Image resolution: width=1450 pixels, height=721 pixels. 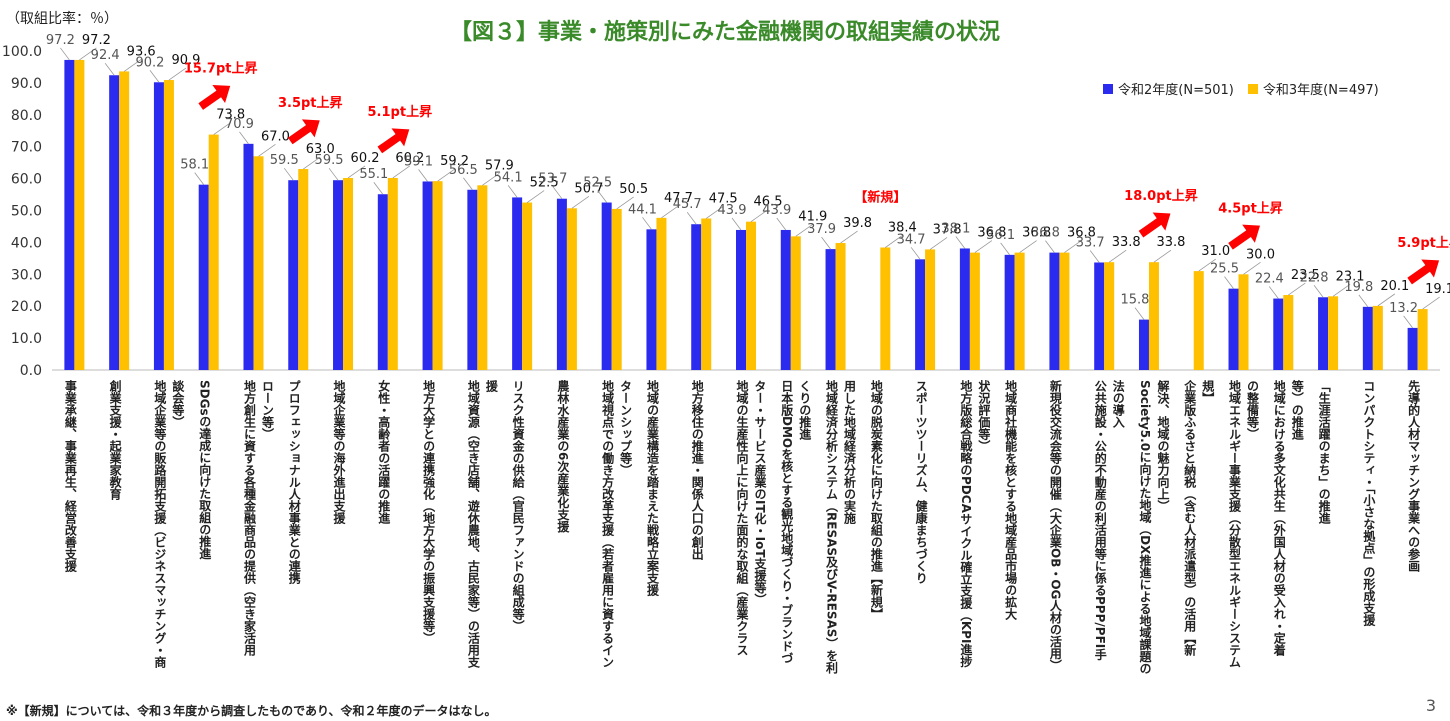 What do you see at coordinates (812, 216) in the screenshot?
I see `data-label-series2: 41.9` at bounding box center [812, 216].